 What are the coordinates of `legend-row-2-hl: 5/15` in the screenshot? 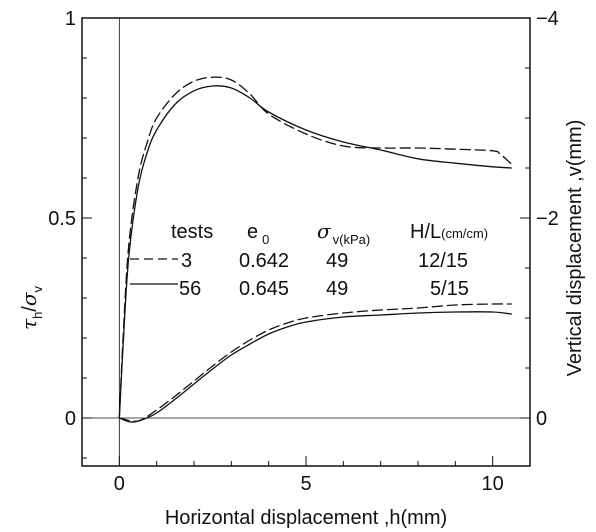 It's located at (449, 289).